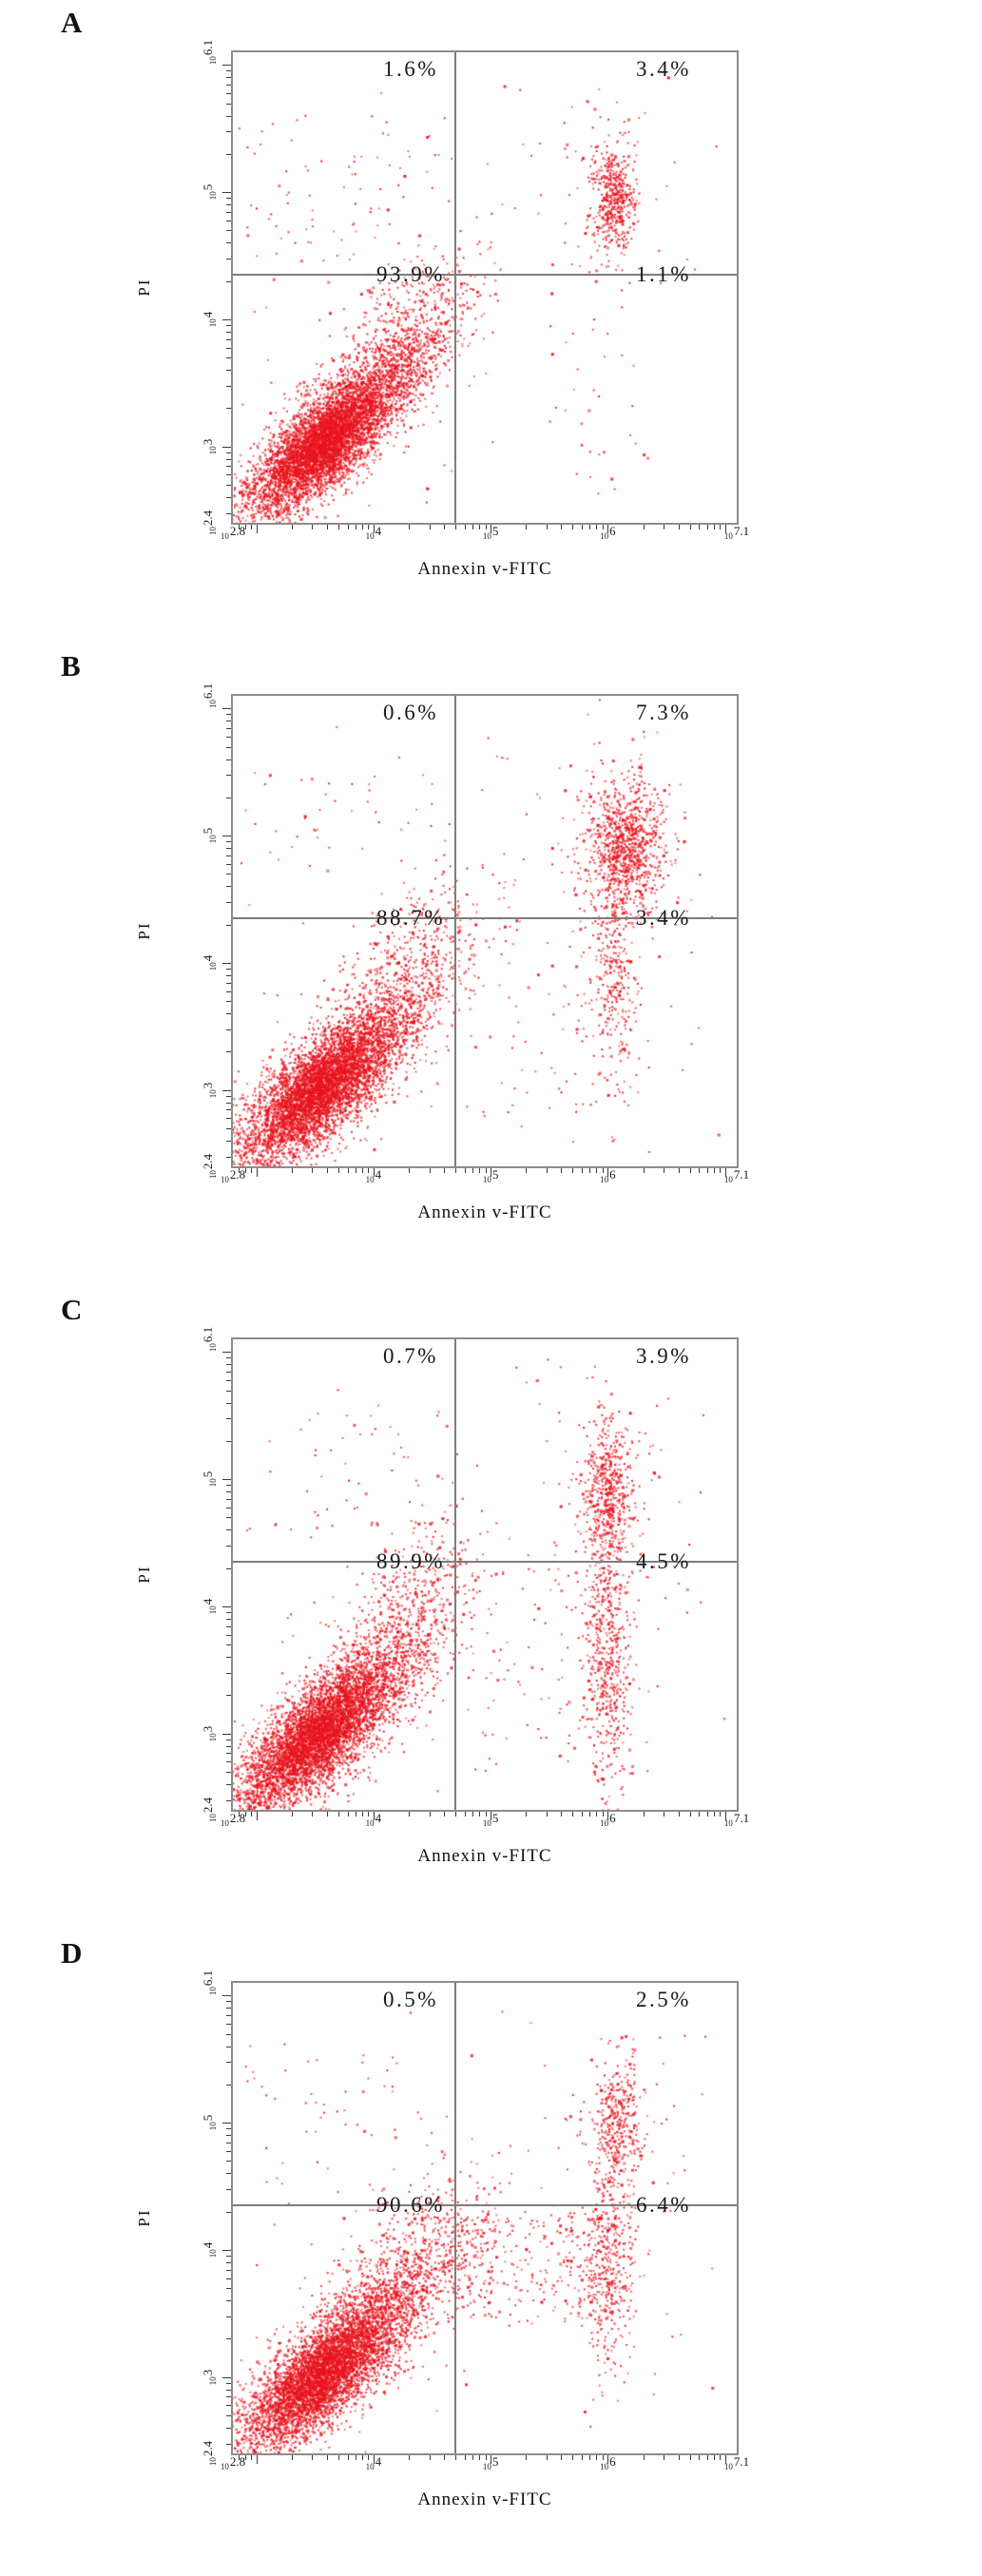 The height and width of the screenshot is (2576, 982). Describe the element at coordinates (210, 523) in the screenshot. I see `y-tick-label: 102.4` at that location.